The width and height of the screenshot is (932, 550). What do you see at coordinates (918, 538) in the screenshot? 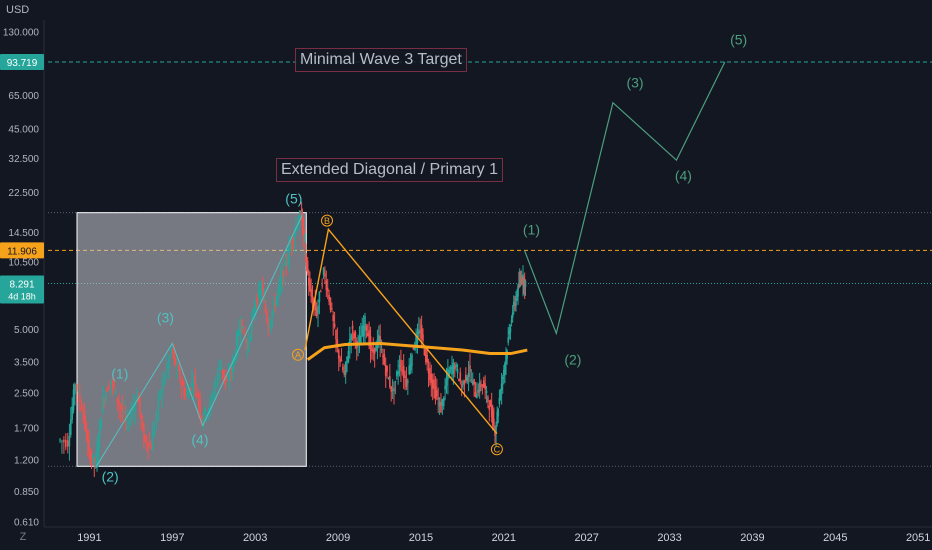
I see `time-tick-label: 2051` at bounding box center [918, 538].